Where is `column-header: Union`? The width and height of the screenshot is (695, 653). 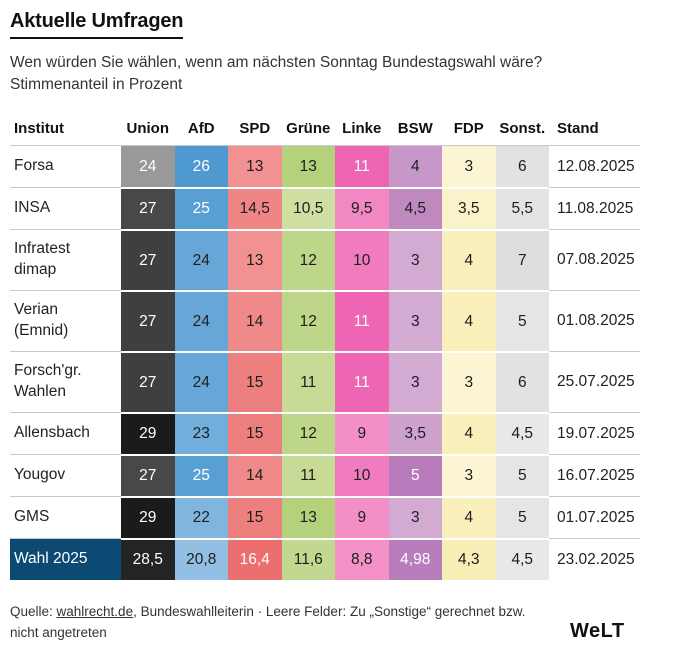 column-header: Union is located at coordinates (148, 128).